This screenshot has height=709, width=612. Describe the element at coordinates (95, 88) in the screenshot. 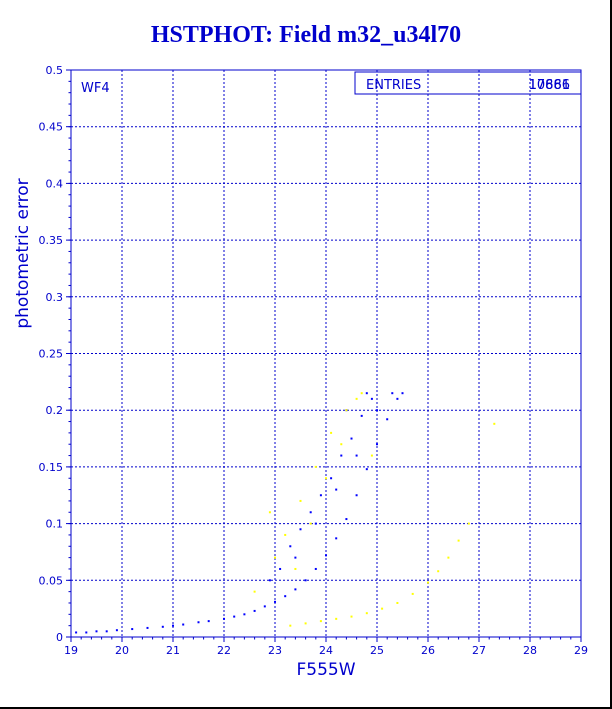

I see `chip-label: WF4` at that location.